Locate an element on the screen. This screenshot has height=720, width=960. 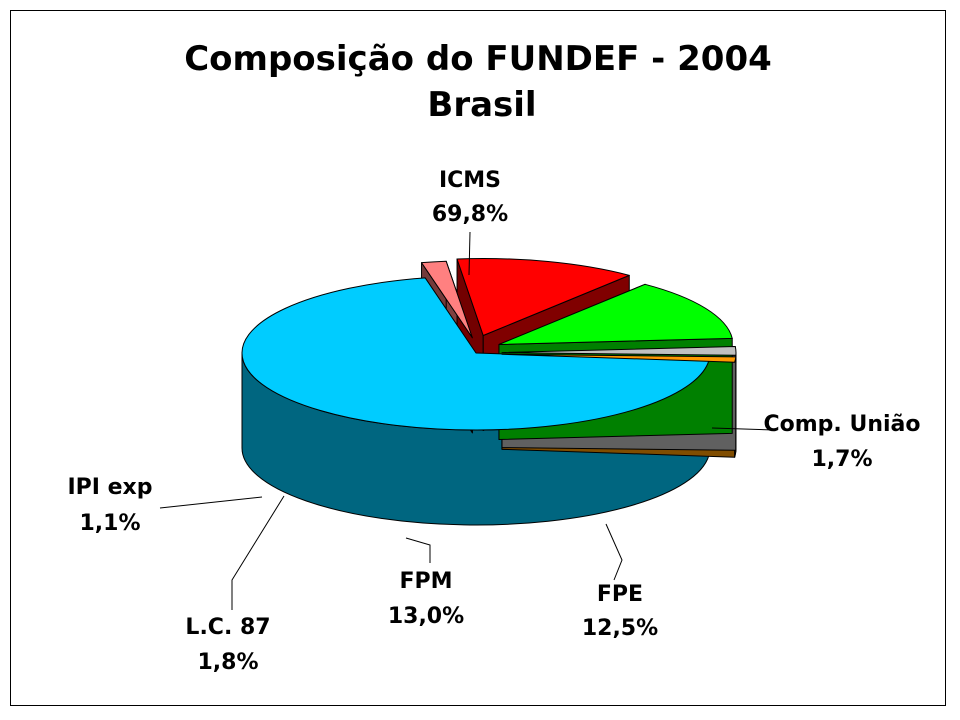
leader-icms is located at coordinates (469, 253).